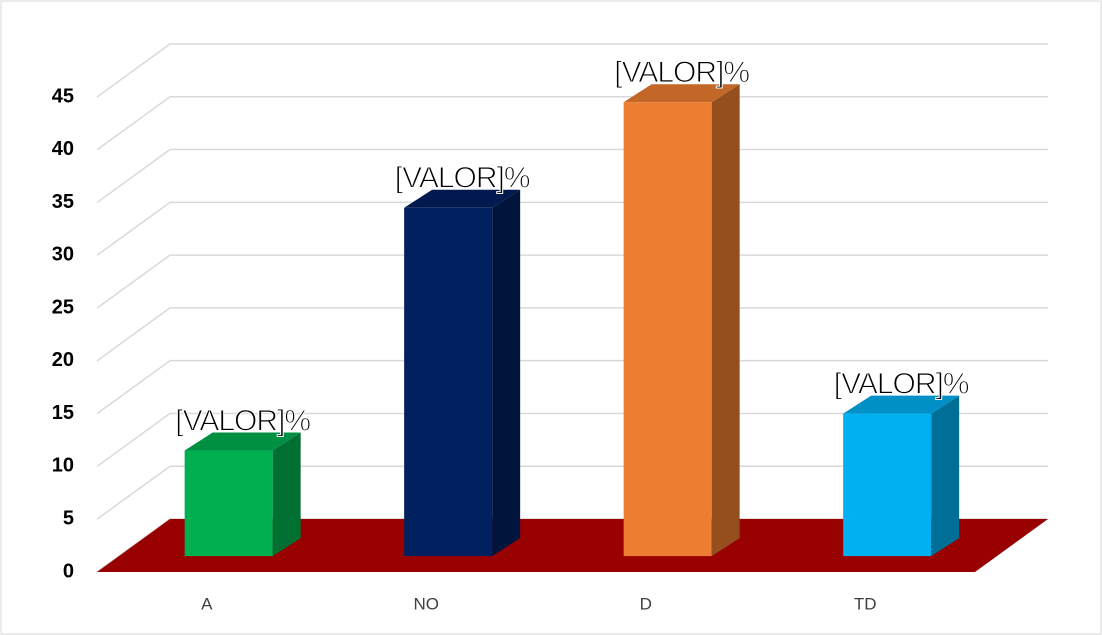 This screenshot has width=1102, height=635. I want to click on y-tick-label: 15, so click(63, 413).